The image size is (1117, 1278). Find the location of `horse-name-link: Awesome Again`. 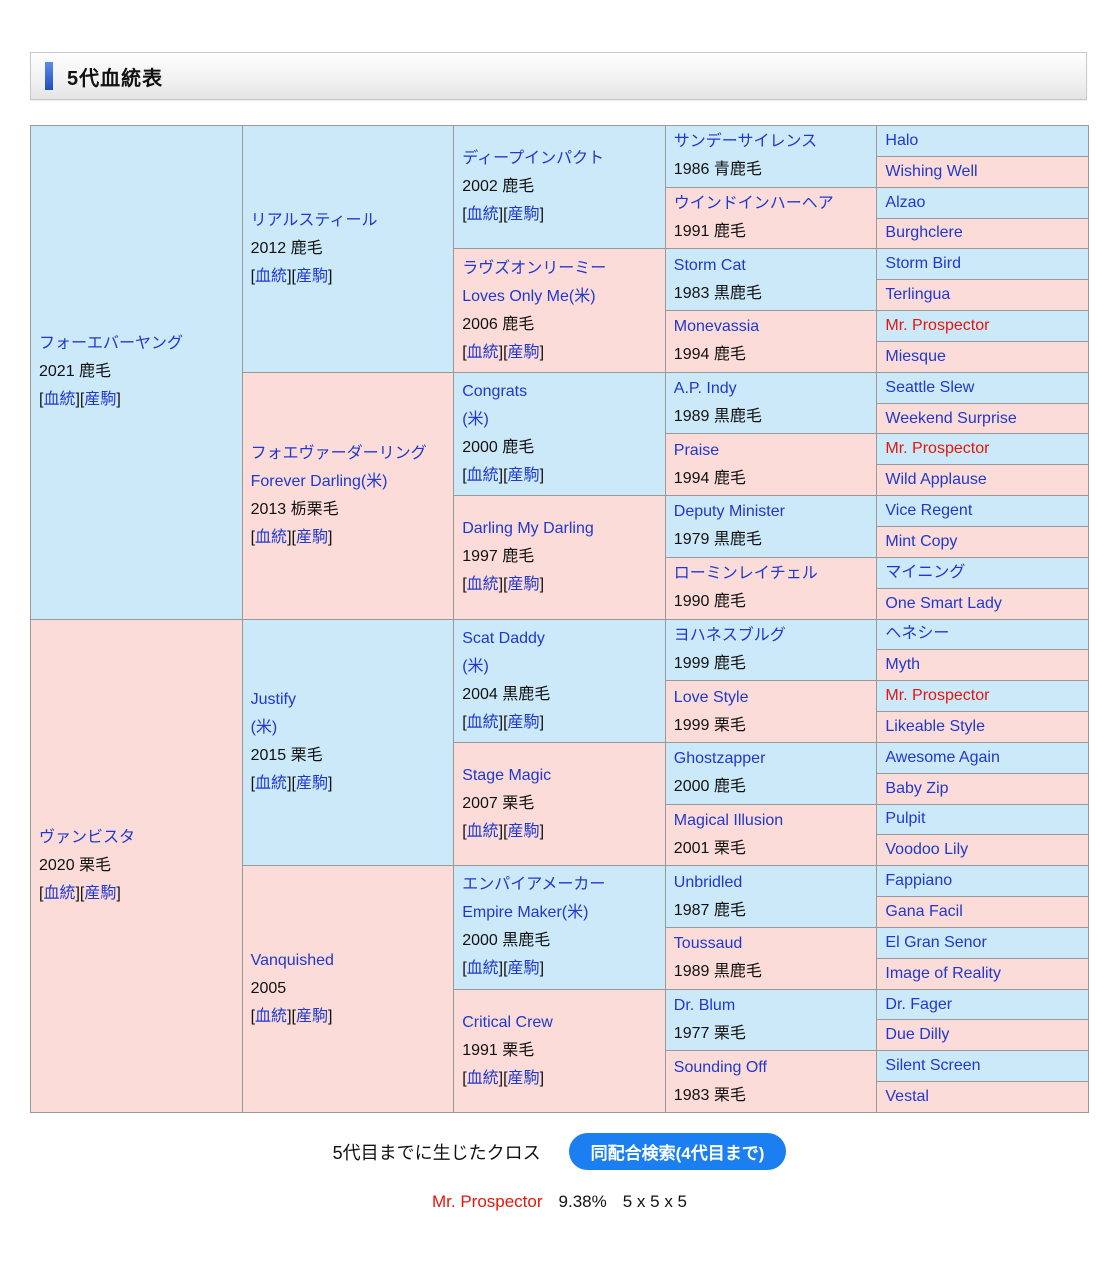

horse-name-link: Awesome Again is located at coordinates (942, 757).